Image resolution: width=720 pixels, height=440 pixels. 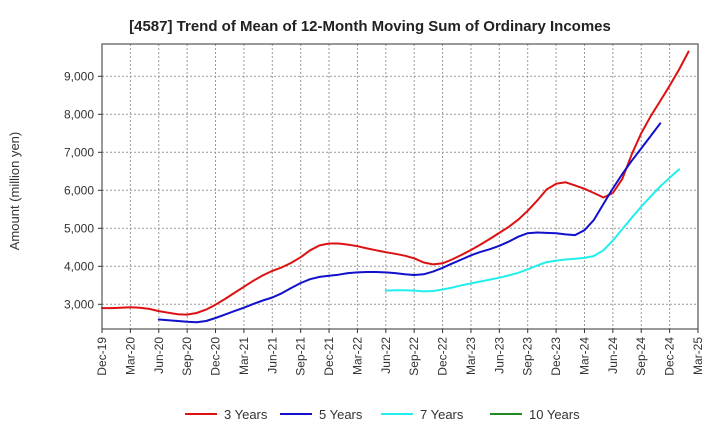 What do you see at coordinates (329, 356) in the screenshot?
I see `x-tick-label: Dec-21` at bounding box center [329, 356].